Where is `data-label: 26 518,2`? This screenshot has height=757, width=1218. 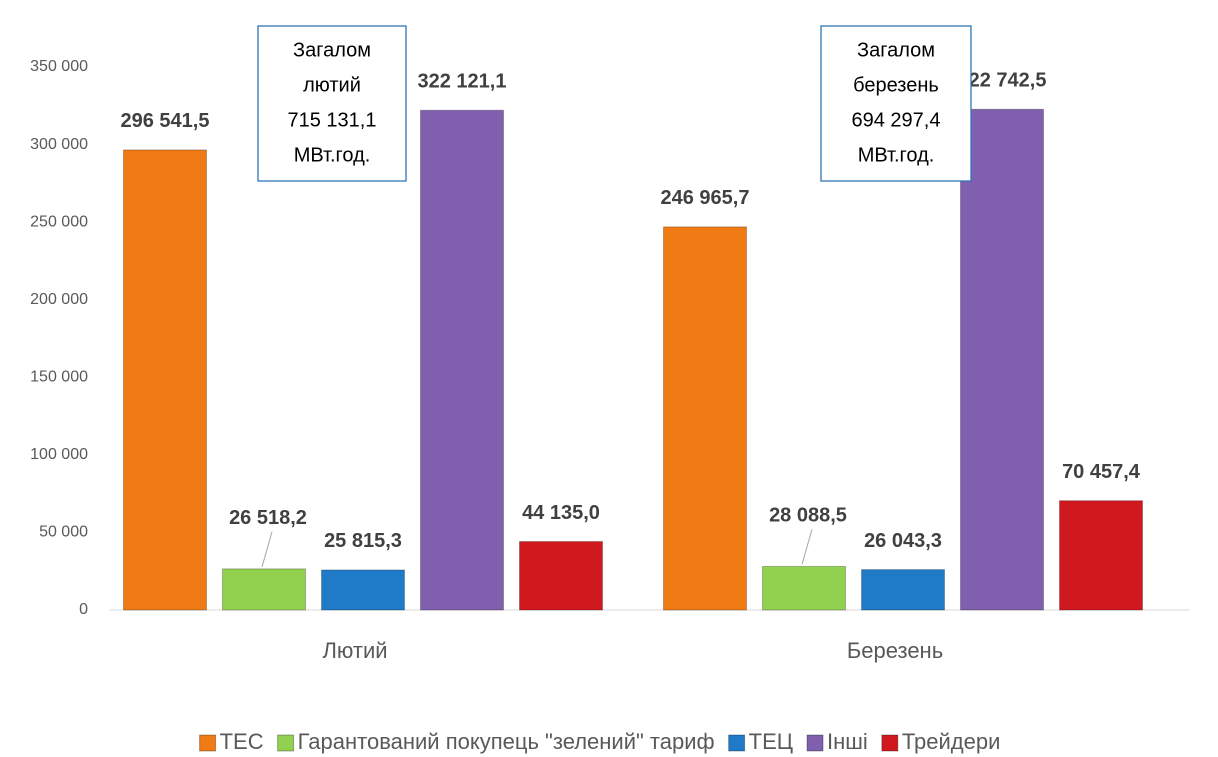
data-label: 26 518,2 is located at coordinates (268, 518).